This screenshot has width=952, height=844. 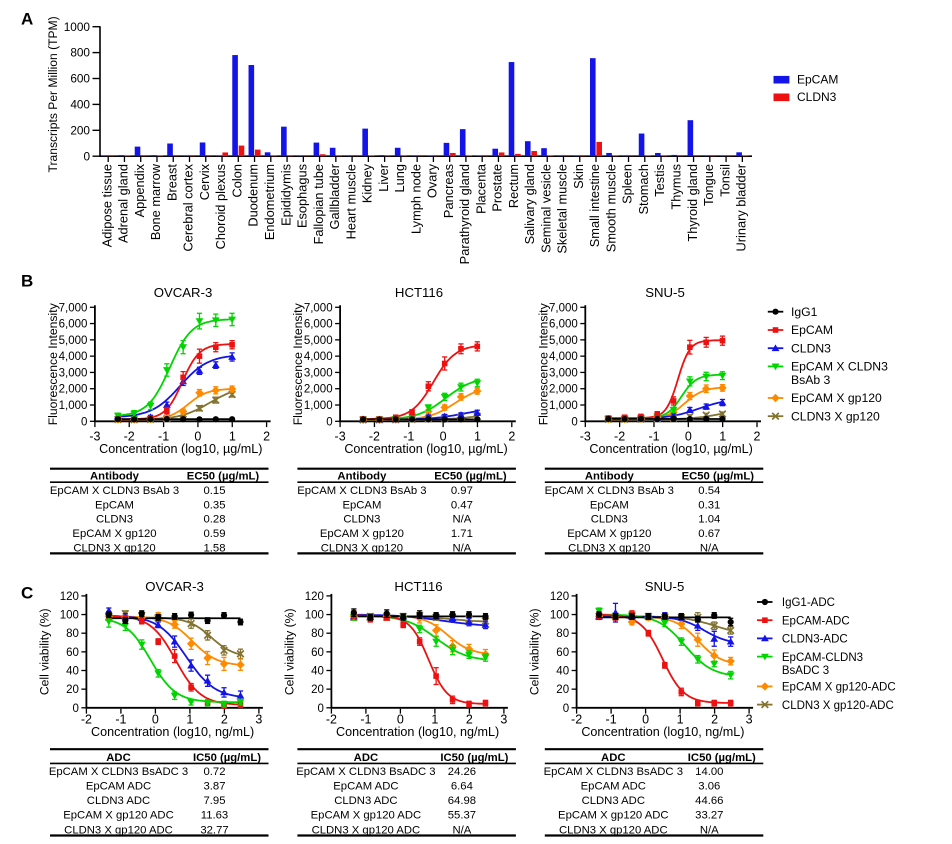 What do you see at coordinates (419, 292) in the screenshot?
I see `svg-text: HCT116` at bounding box center [419, 292].